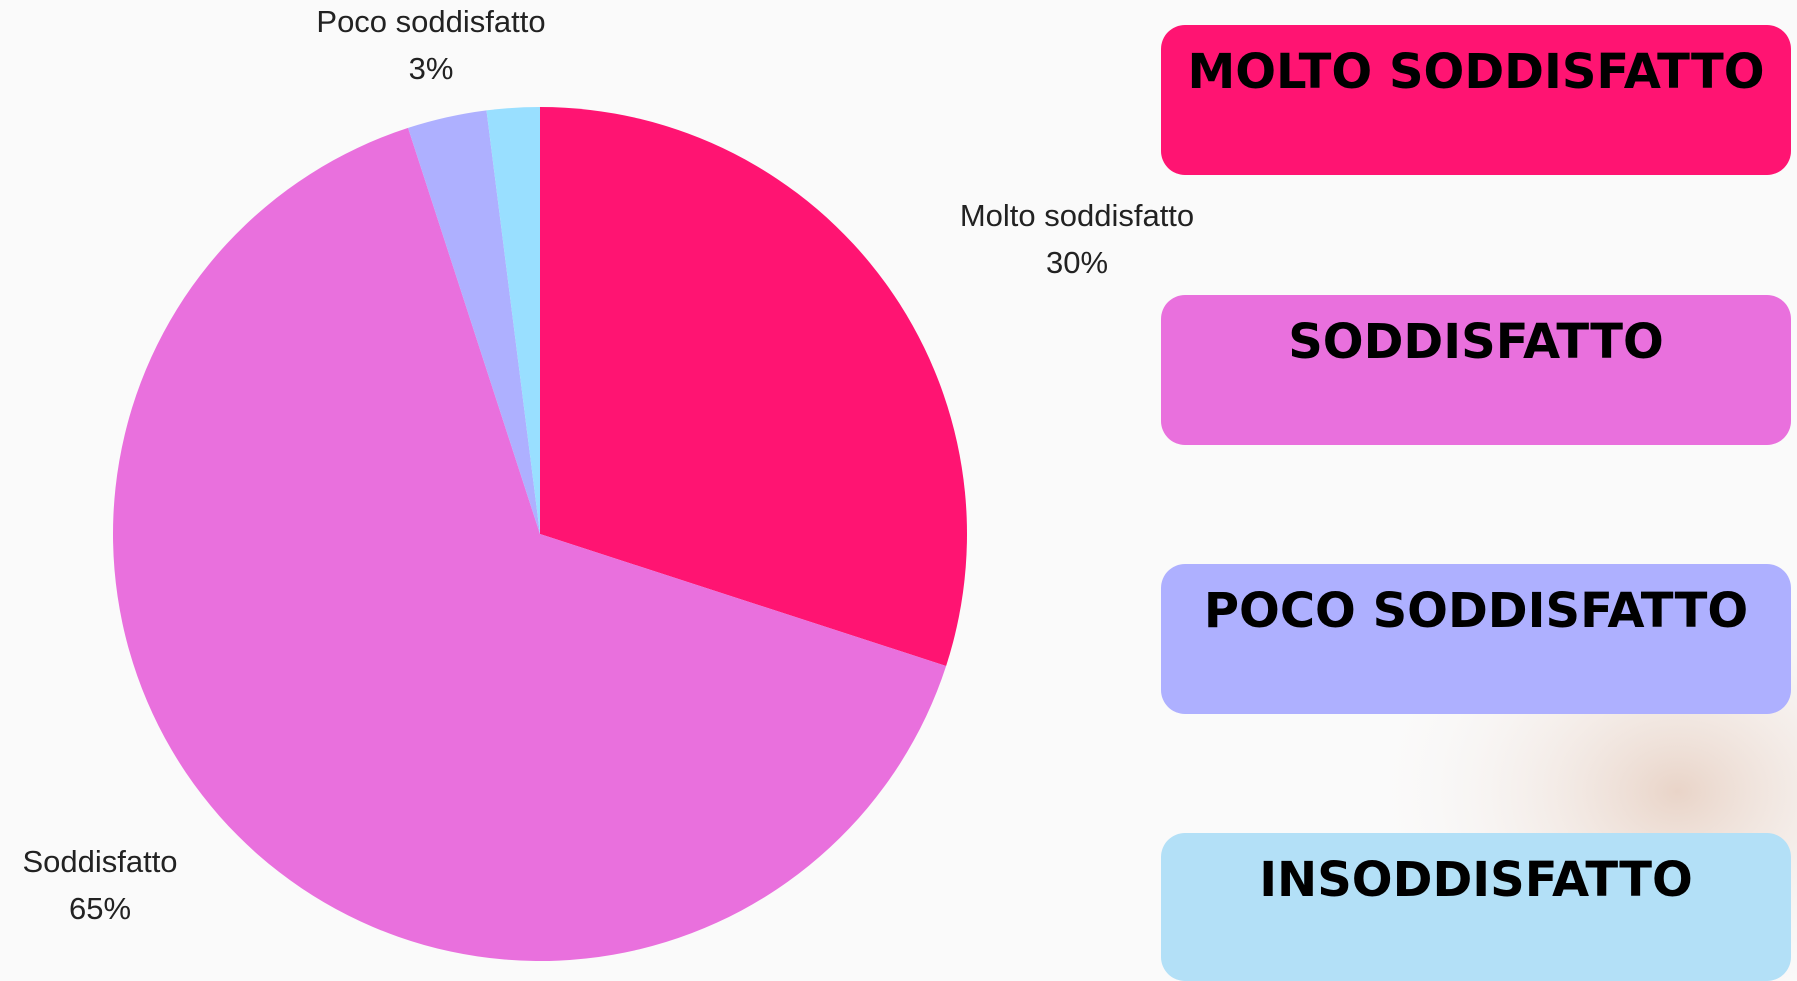 The image size is (1797, 981). Describe the element at coordinates (1476, 880) in the screenshot. I see `legend-label: INSODDISFATTO` at that location.